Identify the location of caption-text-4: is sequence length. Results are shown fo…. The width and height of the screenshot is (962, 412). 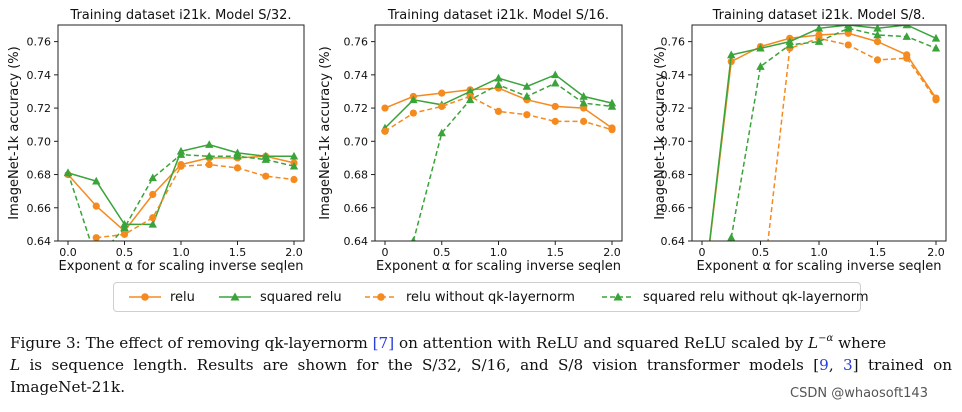
(420, 365).